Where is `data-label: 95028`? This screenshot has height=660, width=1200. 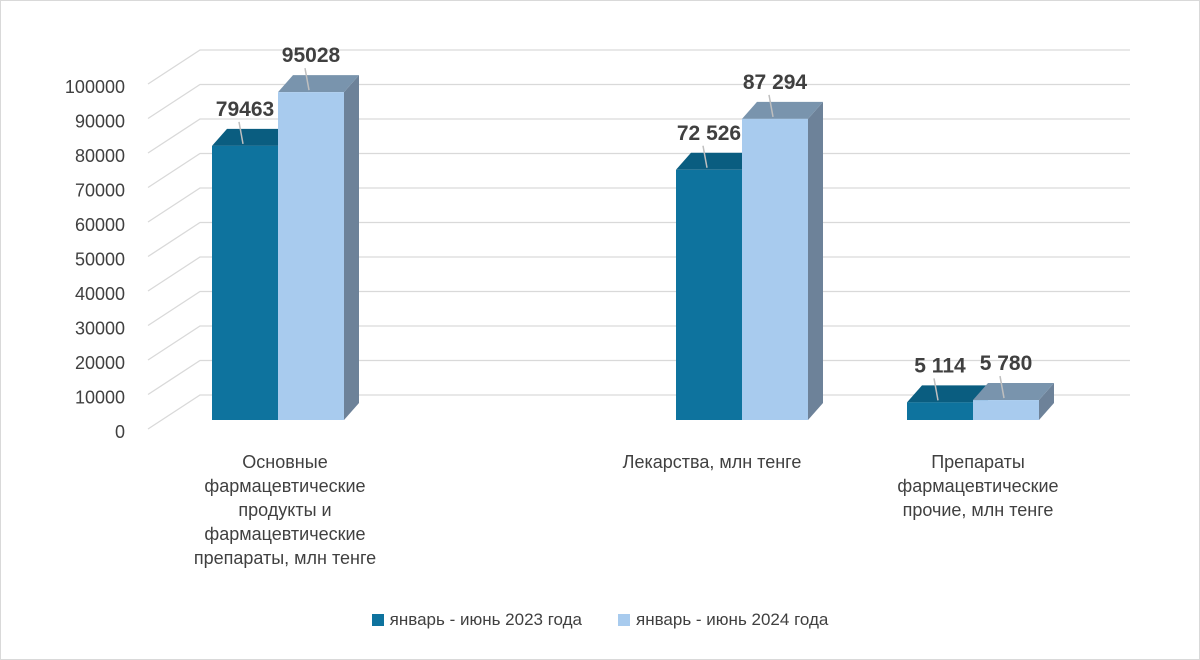 data-label: 95028 is located at coordinates (311, 55).